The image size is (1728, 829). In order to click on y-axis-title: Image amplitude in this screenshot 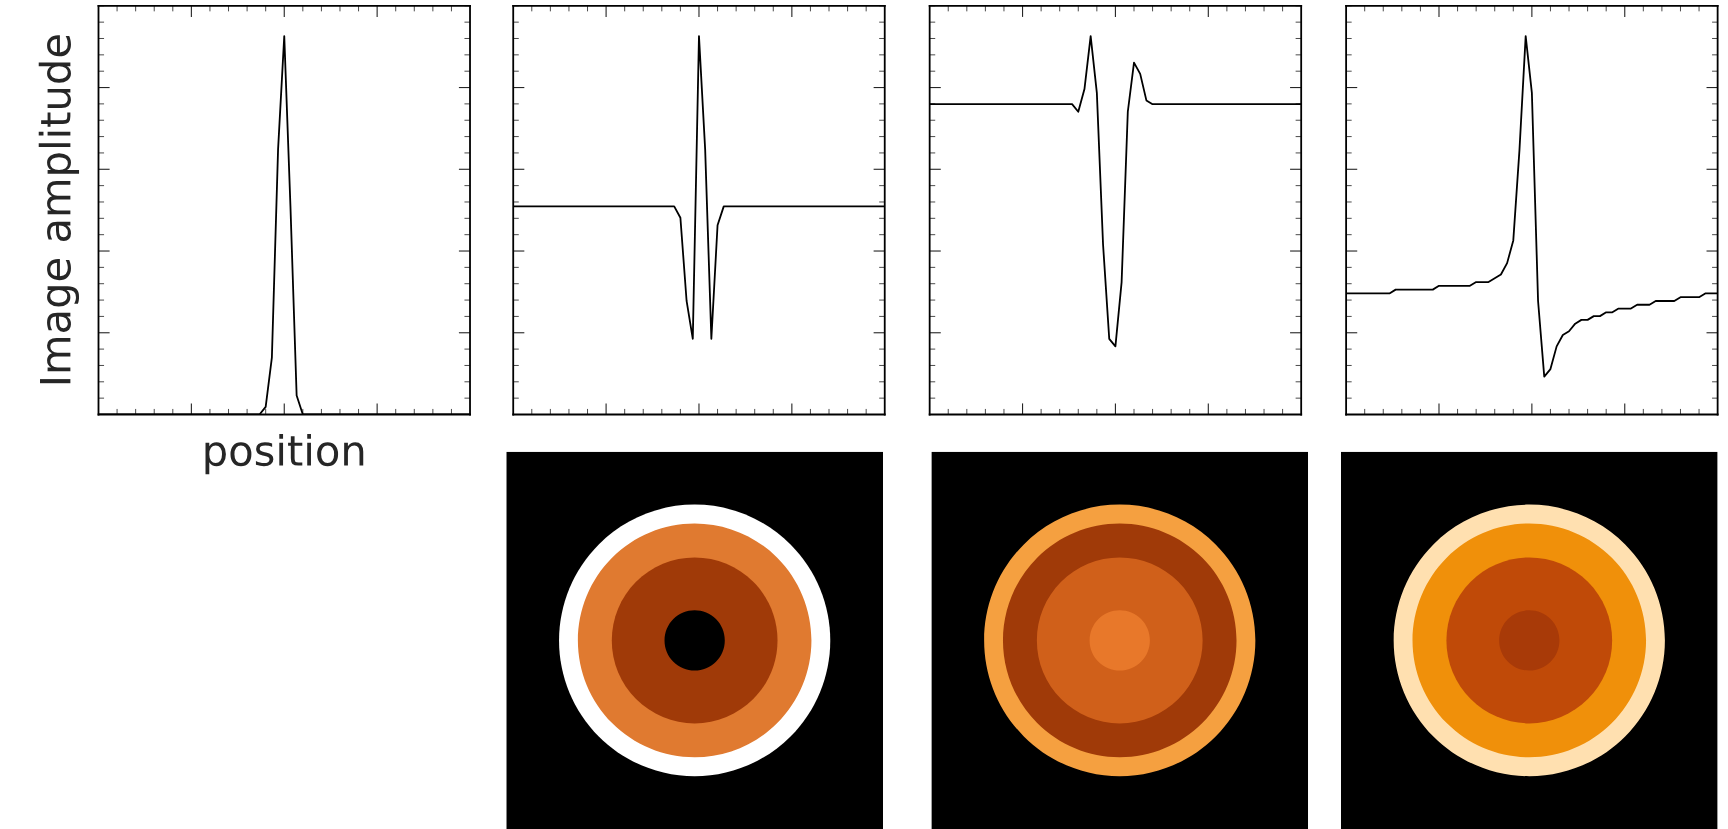, I will do `click(59, 209)`.